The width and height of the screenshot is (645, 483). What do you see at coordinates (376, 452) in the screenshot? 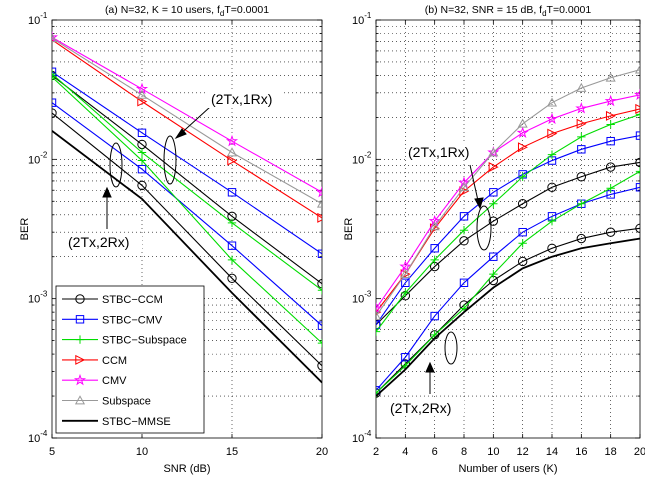
I see `x-tick-label: 2` at bounding box center [376, 452].